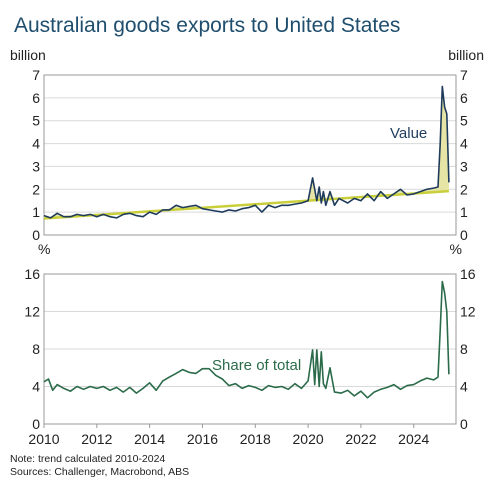  Describe the element at coordinates (43, 439) in the screenshot. I see `xtick-label: 2010` at that location.